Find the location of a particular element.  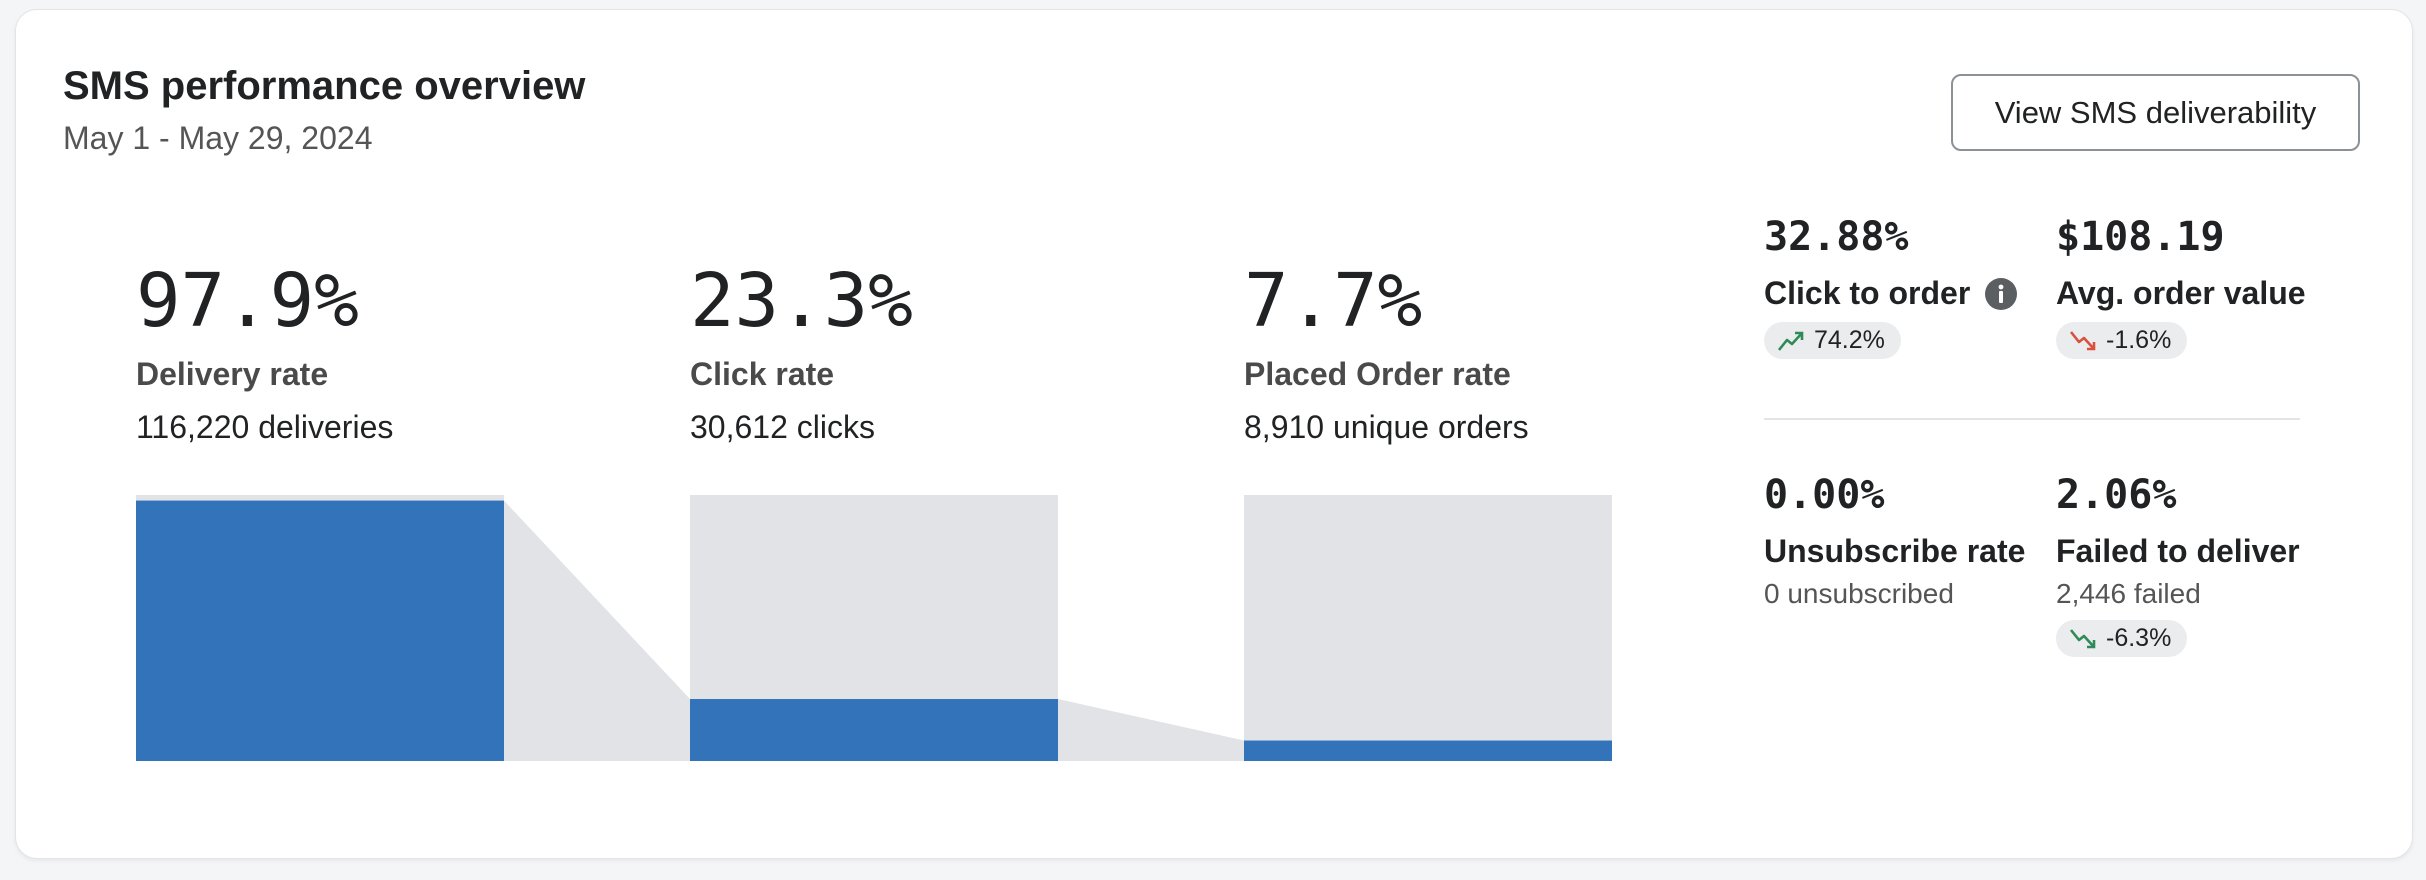

info-bar is located at coordinates (2001, 296).